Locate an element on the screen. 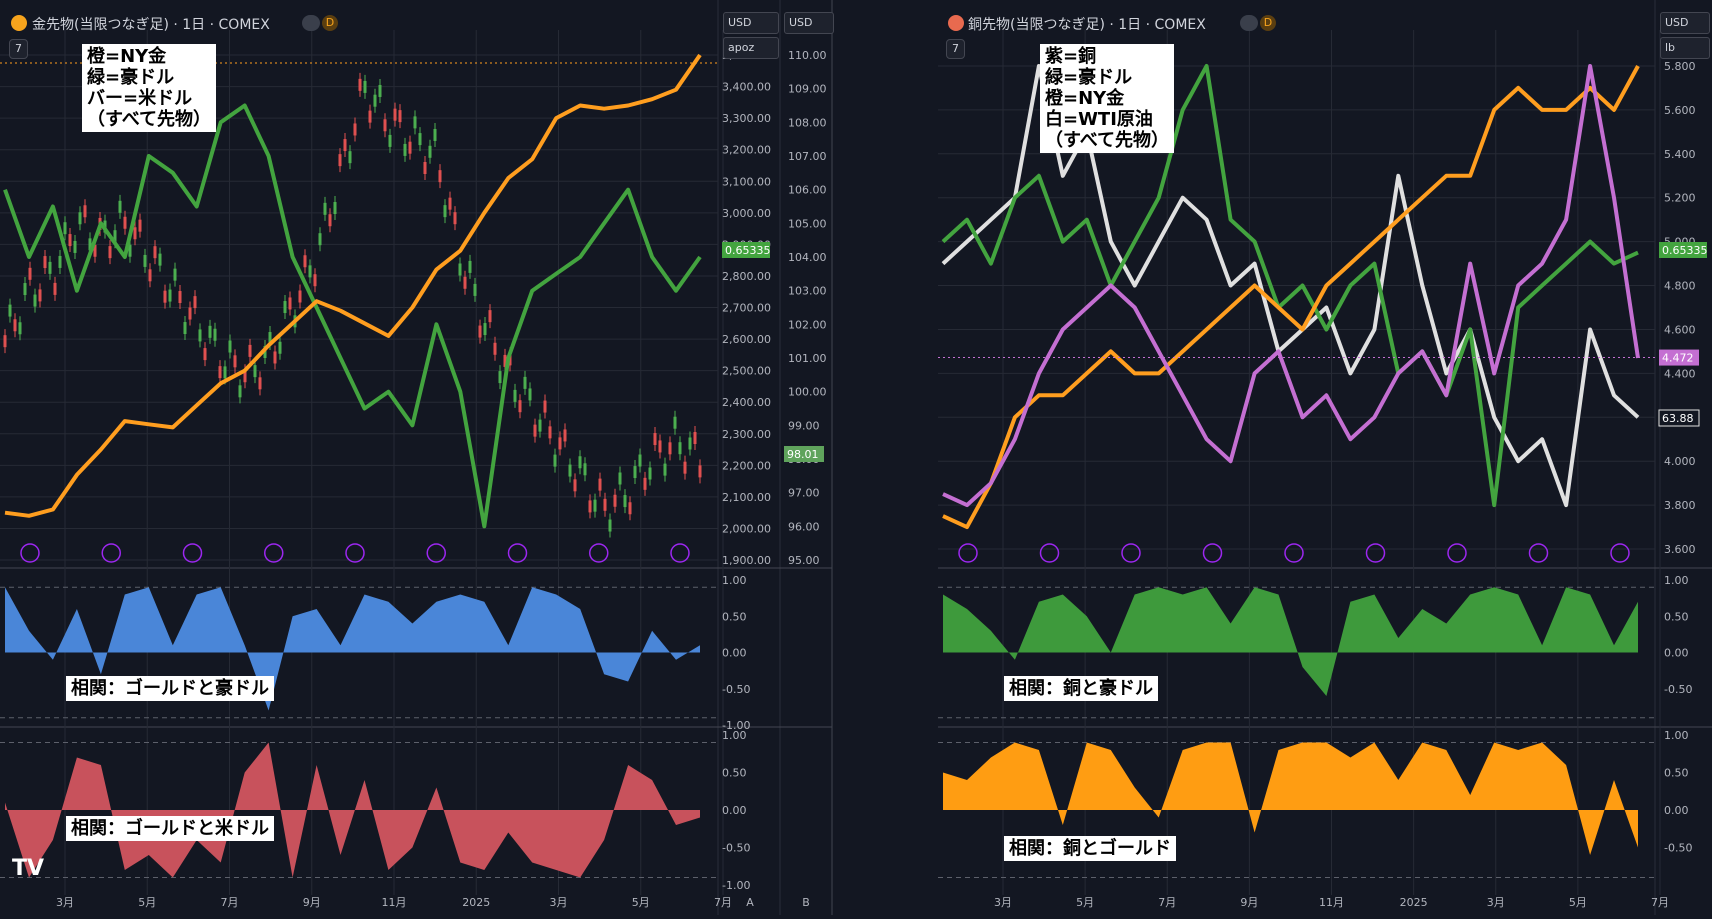 This screenshot has width=1712, height=919. right-unit-select: USD is located at coordinates (1685, 23).